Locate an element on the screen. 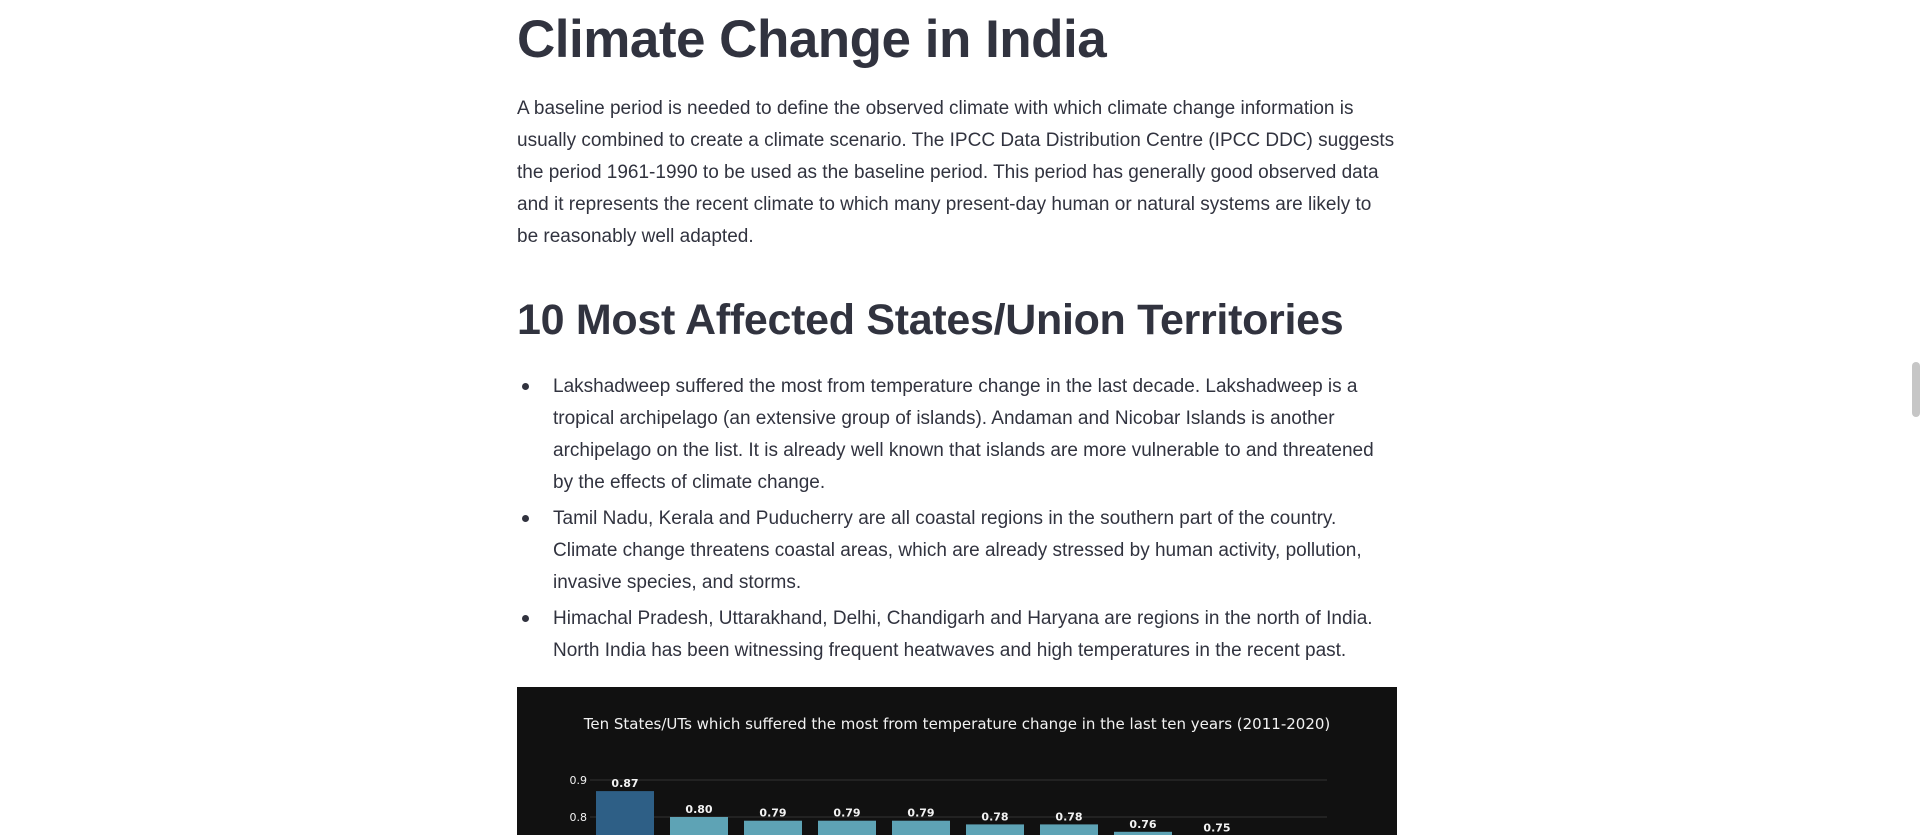 The height and width of the screenshot is (835, 1920). y-tick-label: 0.8 is located at coordinates (579, 817).